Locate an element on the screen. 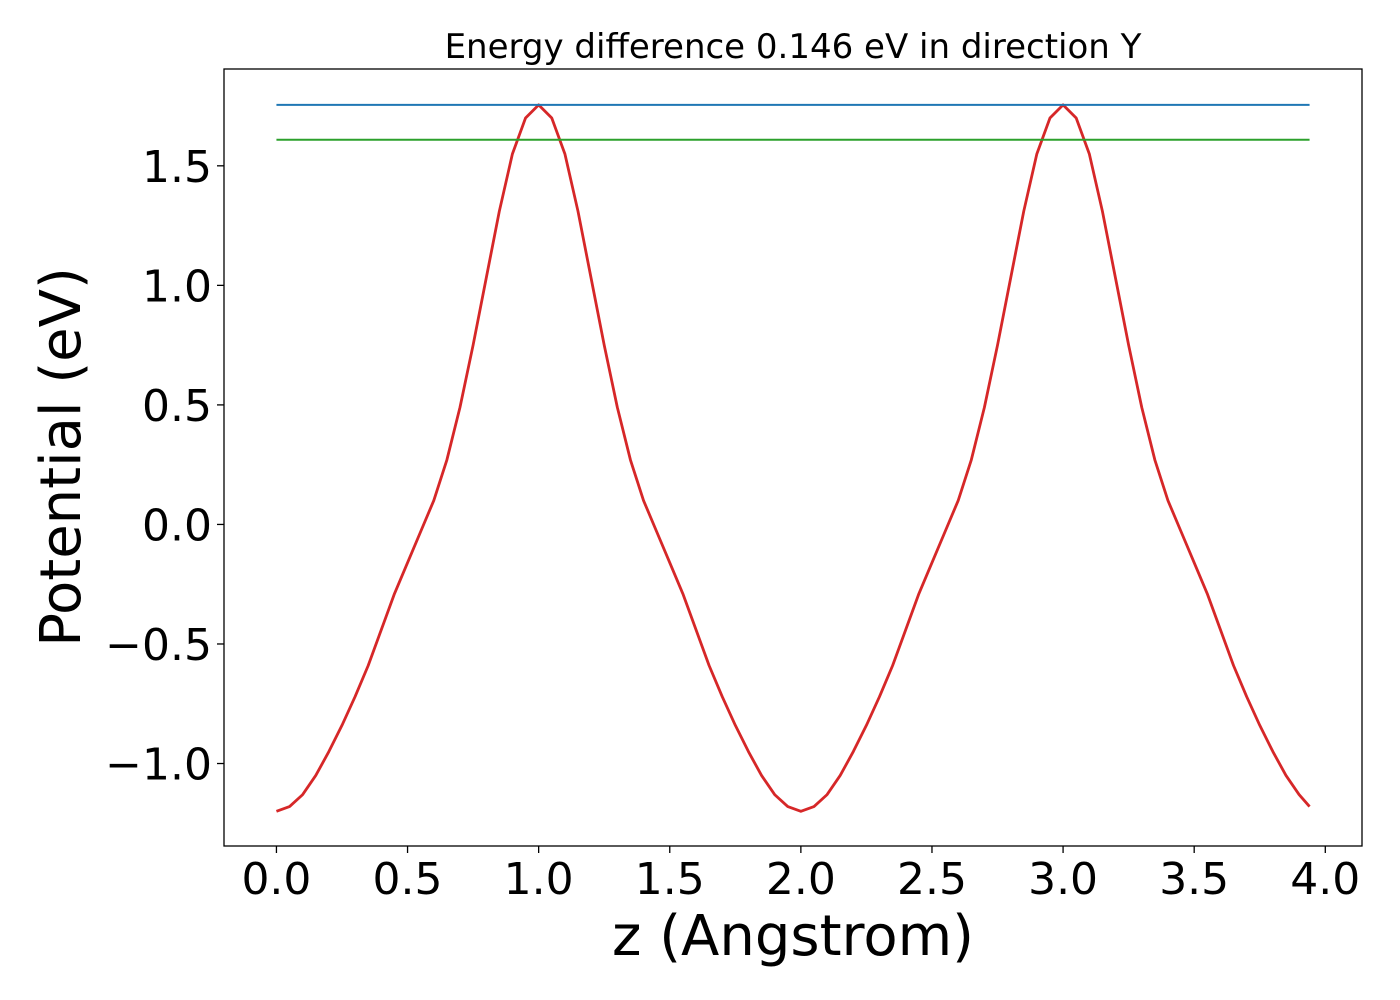 The width and height of the screenshot is (1400, 1000). y-tick-label: 1.5 is located at coordinates (177, 167).